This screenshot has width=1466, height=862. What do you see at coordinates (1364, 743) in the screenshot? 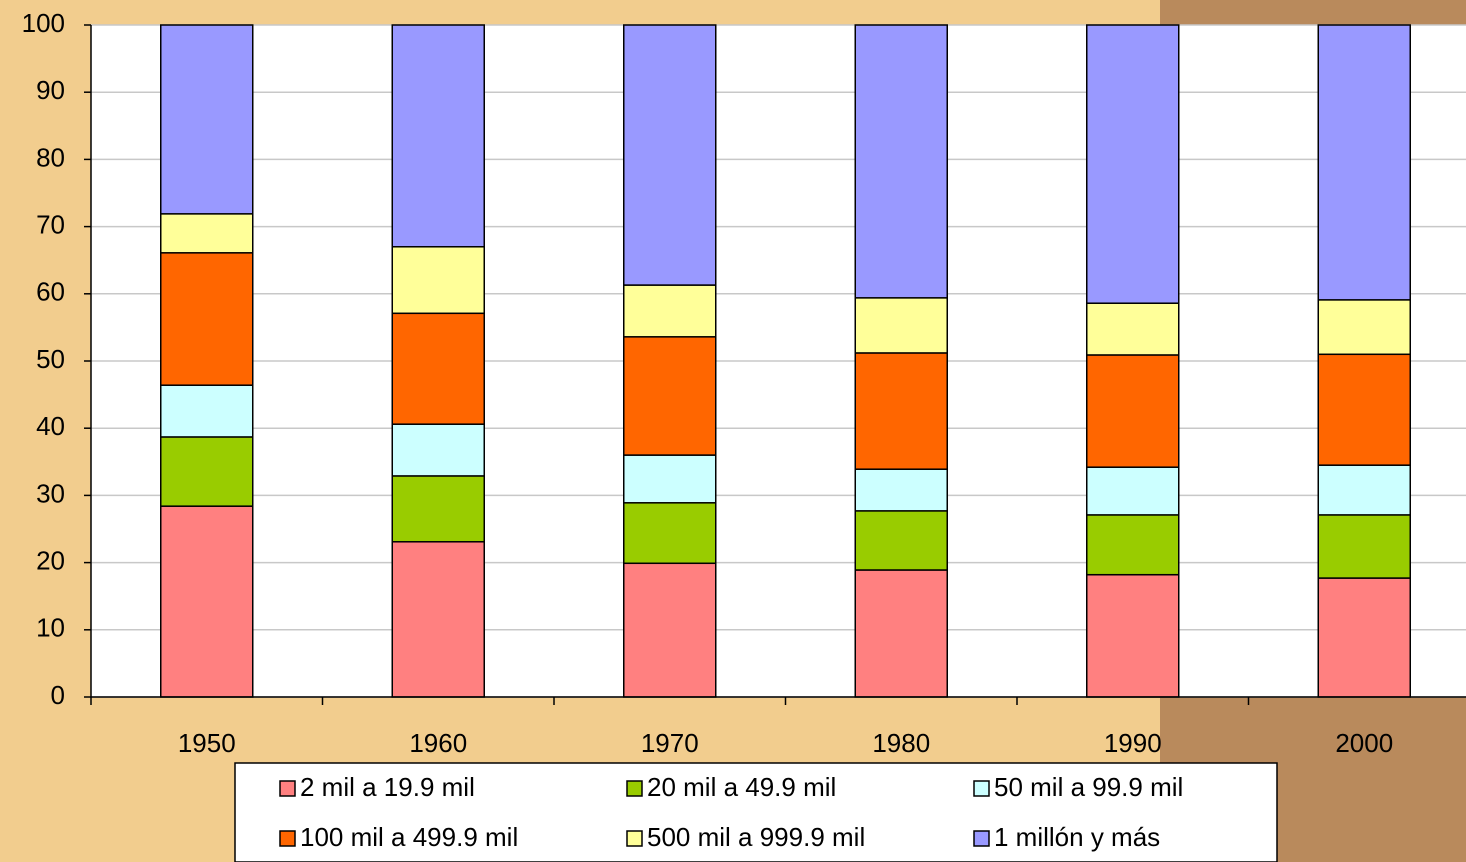
I see `x-tick-label: 2000` at bounding box center [1364, 743].